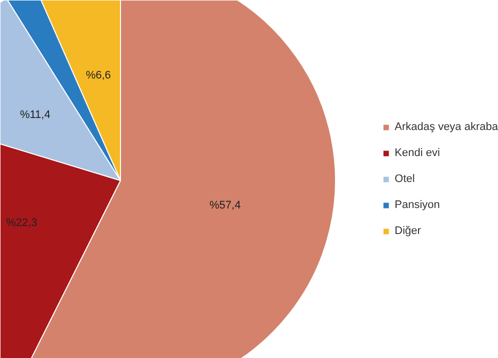 Image resolution: width=498 pixels, height=358 pixels. What do you see at coordinates (446, 127) in the screenshot?
I see `legend-label: Arkadaş veya akraba` at bounding box center [446, 127].